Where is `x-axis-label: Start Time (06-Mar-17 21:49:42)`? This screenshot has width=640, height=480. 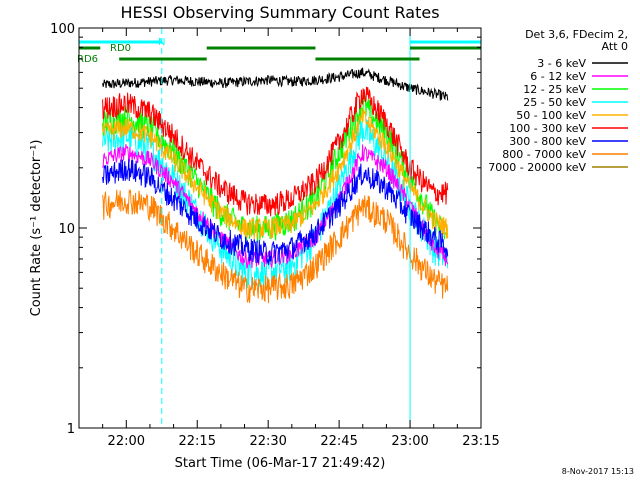
x-axis-label: Start Time (06-Mar-17 21:49:42) is located at coordinates (280, 463).